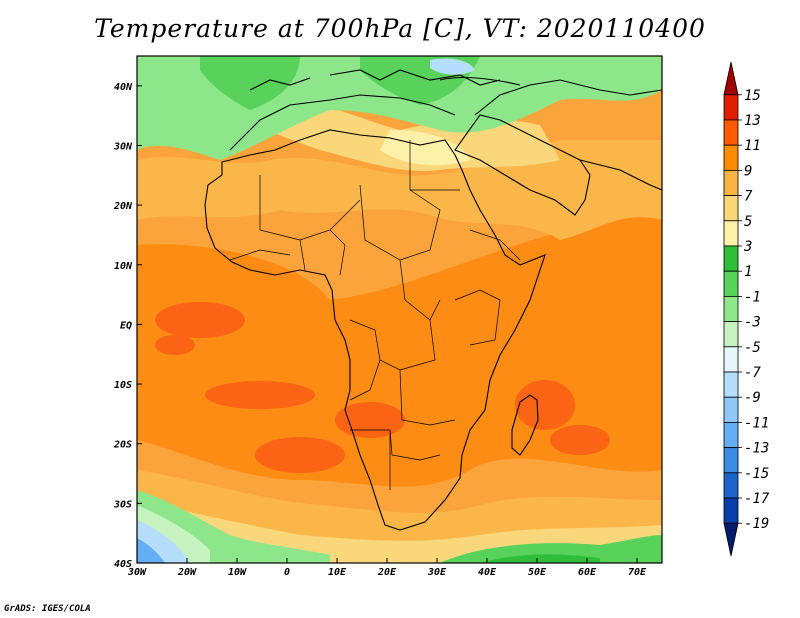 The height and width of the screenshot is (618, 800). I want to click on lon-tick-label: 60E, so click(587, 572).